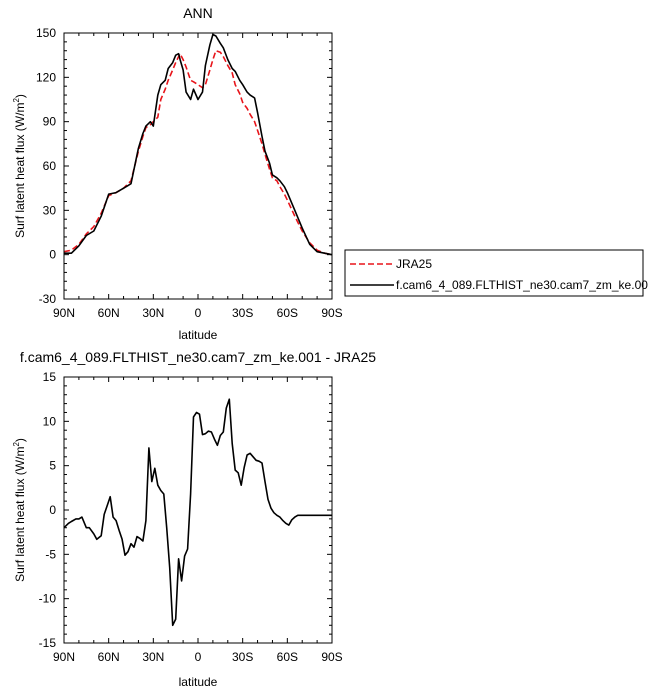  Describe the element at coordinates (153, 313) in the screenshot. I see `top-x-tick-label: 30N` at that location.